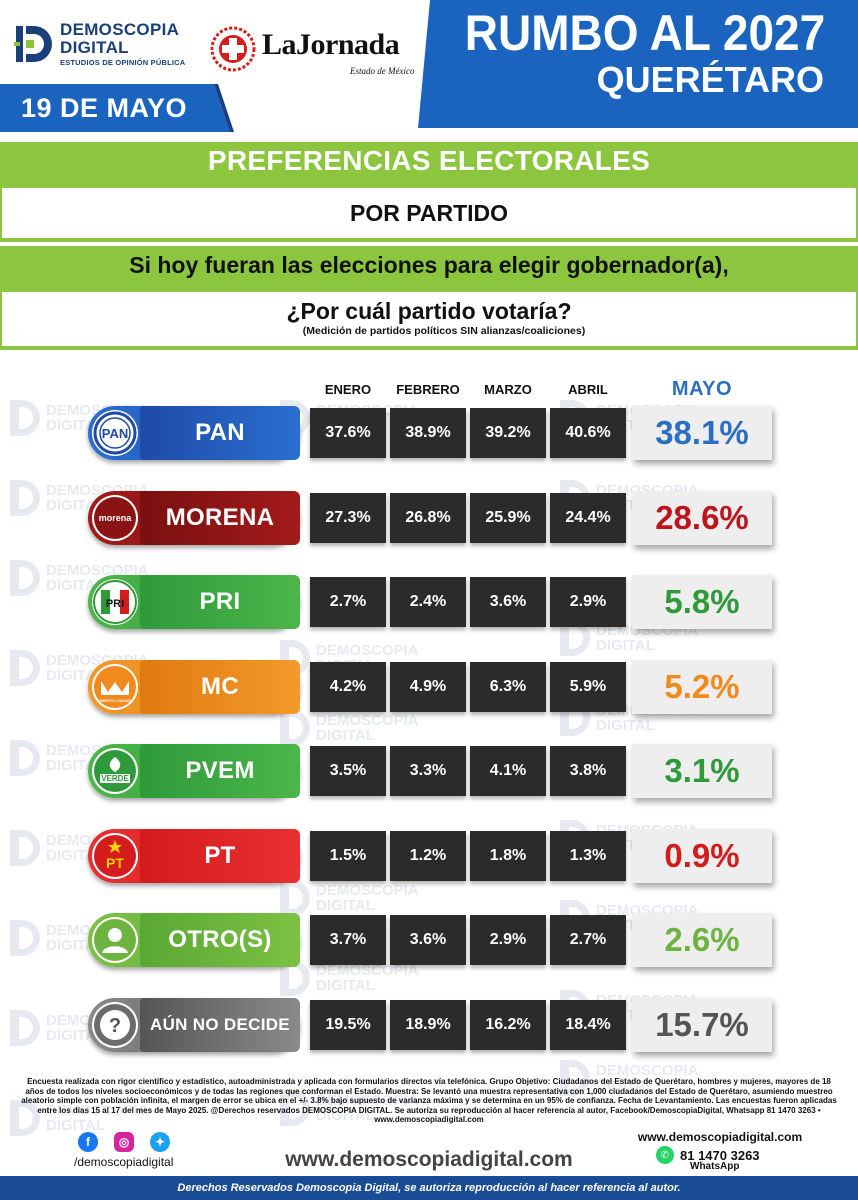 The height and width of the screenshot is (1200, 858). What do you see at coordinates (104, 107) in the screenshot?
I see `date-badge: 19 DE MAYO` at bounding box center [104, 107].